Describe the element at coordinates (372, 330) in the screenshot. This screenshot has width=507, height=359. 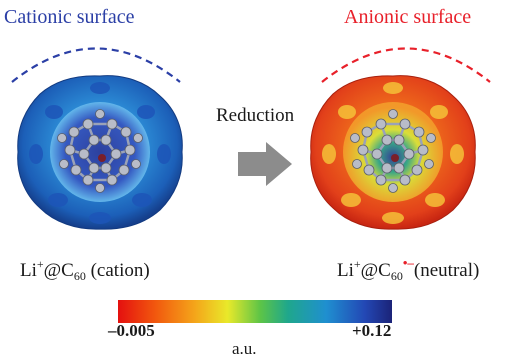
I see `color-scale-max-label: +0.12` at that location.